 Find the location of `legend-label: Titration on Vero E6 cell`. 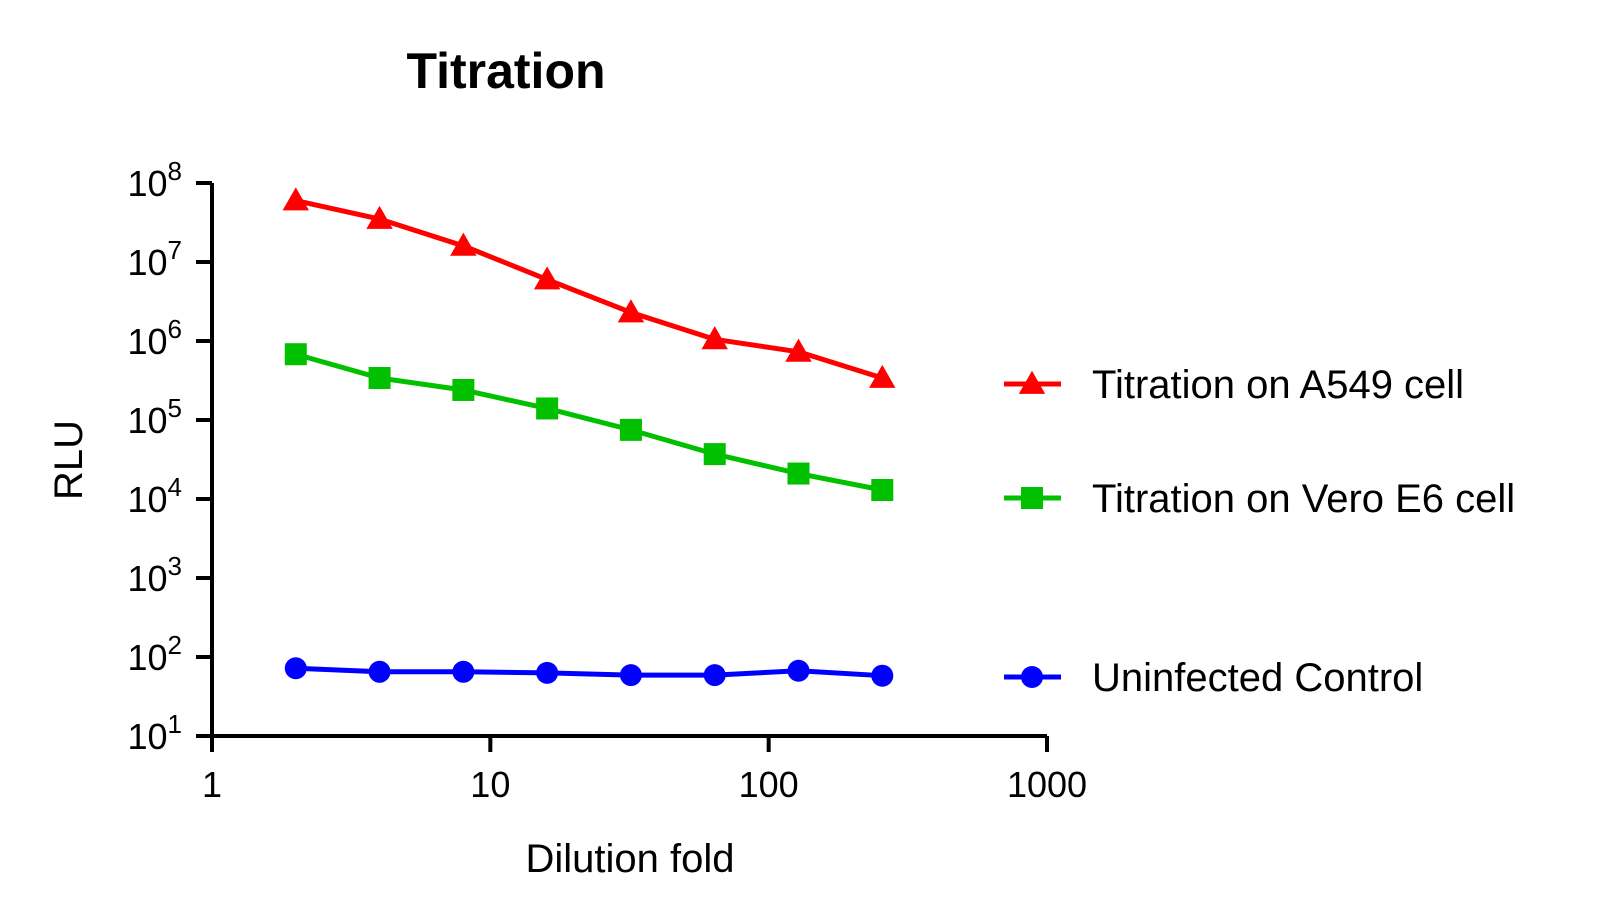

legend-label: Titration on Vero E6 cell is located at coordinates (1303, 499).